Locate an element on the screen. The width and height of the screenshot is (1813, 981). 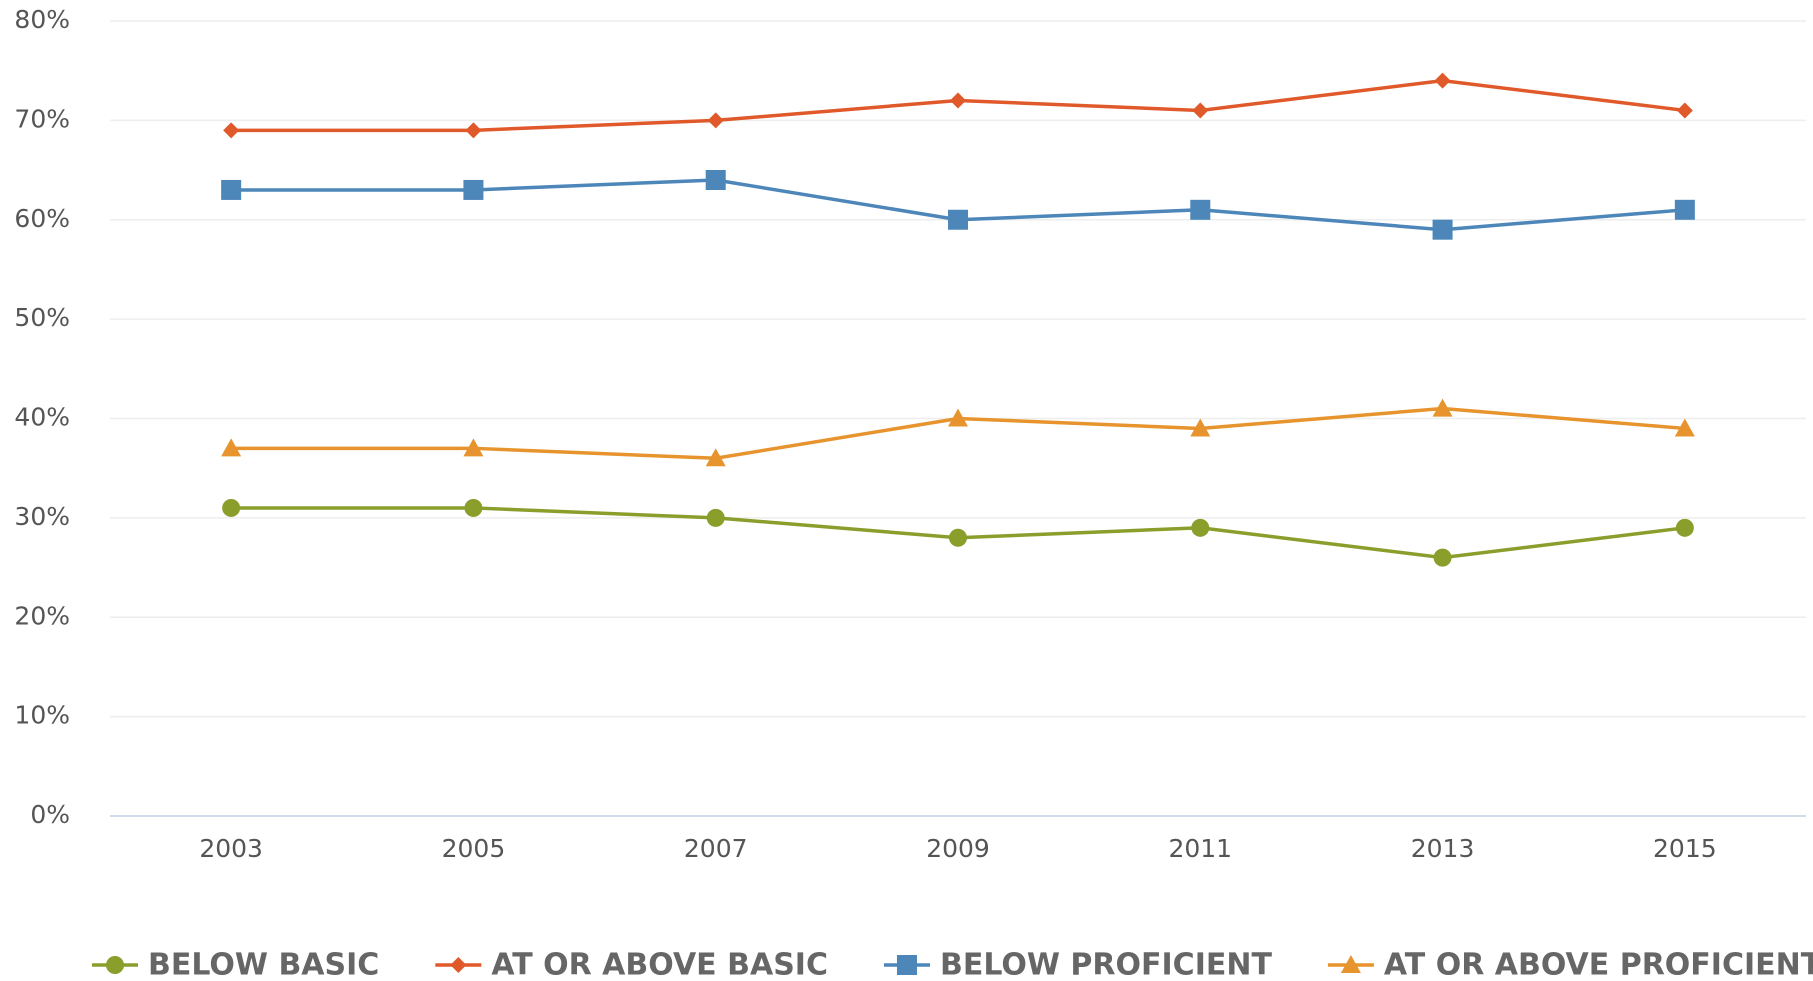
y-tick-label: 60% is located at coordinates (42, 218).